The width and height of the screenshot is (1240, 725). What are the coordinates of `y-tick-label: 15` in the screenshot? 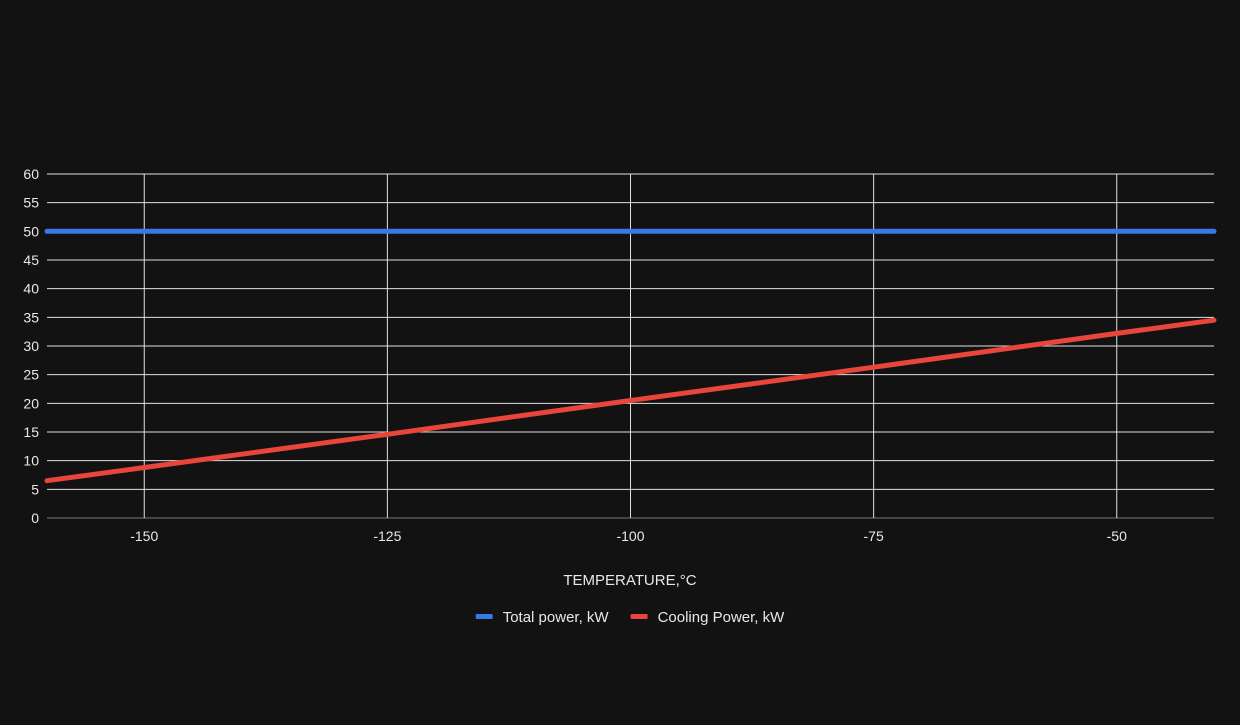 It's located at (31, 432).